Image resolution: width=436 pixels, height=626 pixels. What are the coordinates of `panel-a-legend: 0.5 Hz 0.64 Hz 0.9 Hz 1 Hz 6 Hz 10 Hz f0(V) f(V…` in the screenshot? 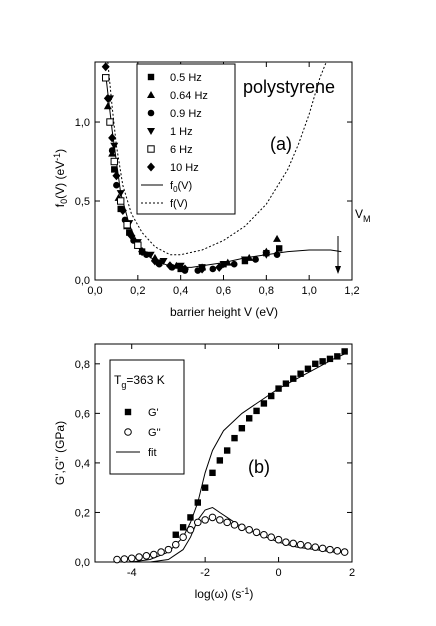 It's located at (174, 141).